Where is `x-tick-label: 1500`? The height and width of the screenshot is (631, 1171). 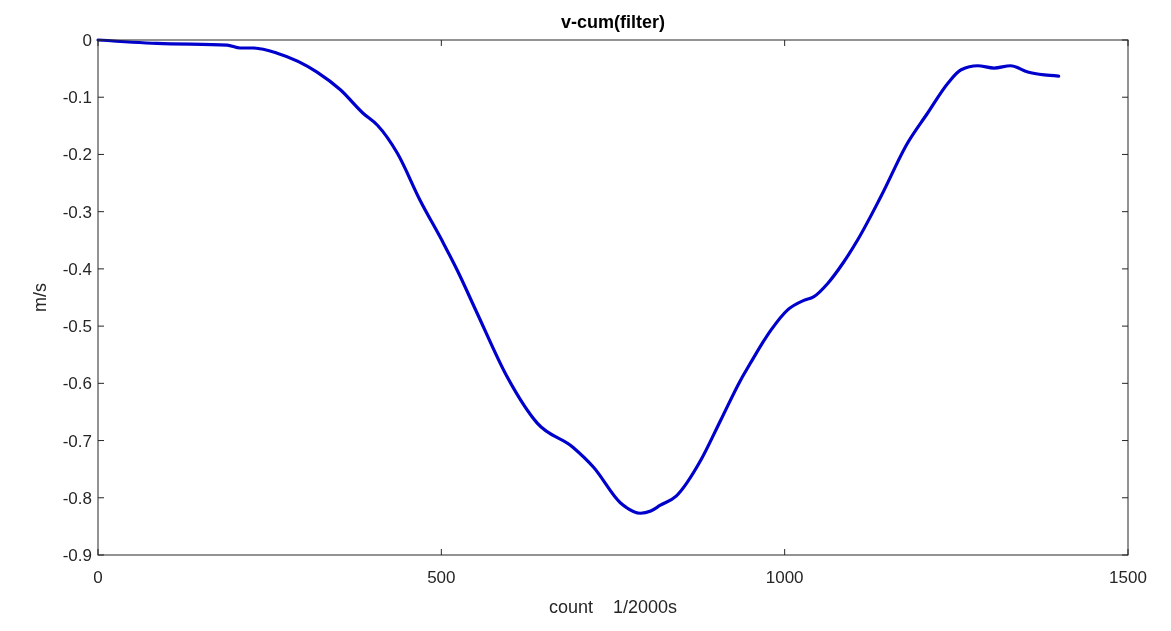
x-tick-label: 1500 is located at coordinates (1128, 577).